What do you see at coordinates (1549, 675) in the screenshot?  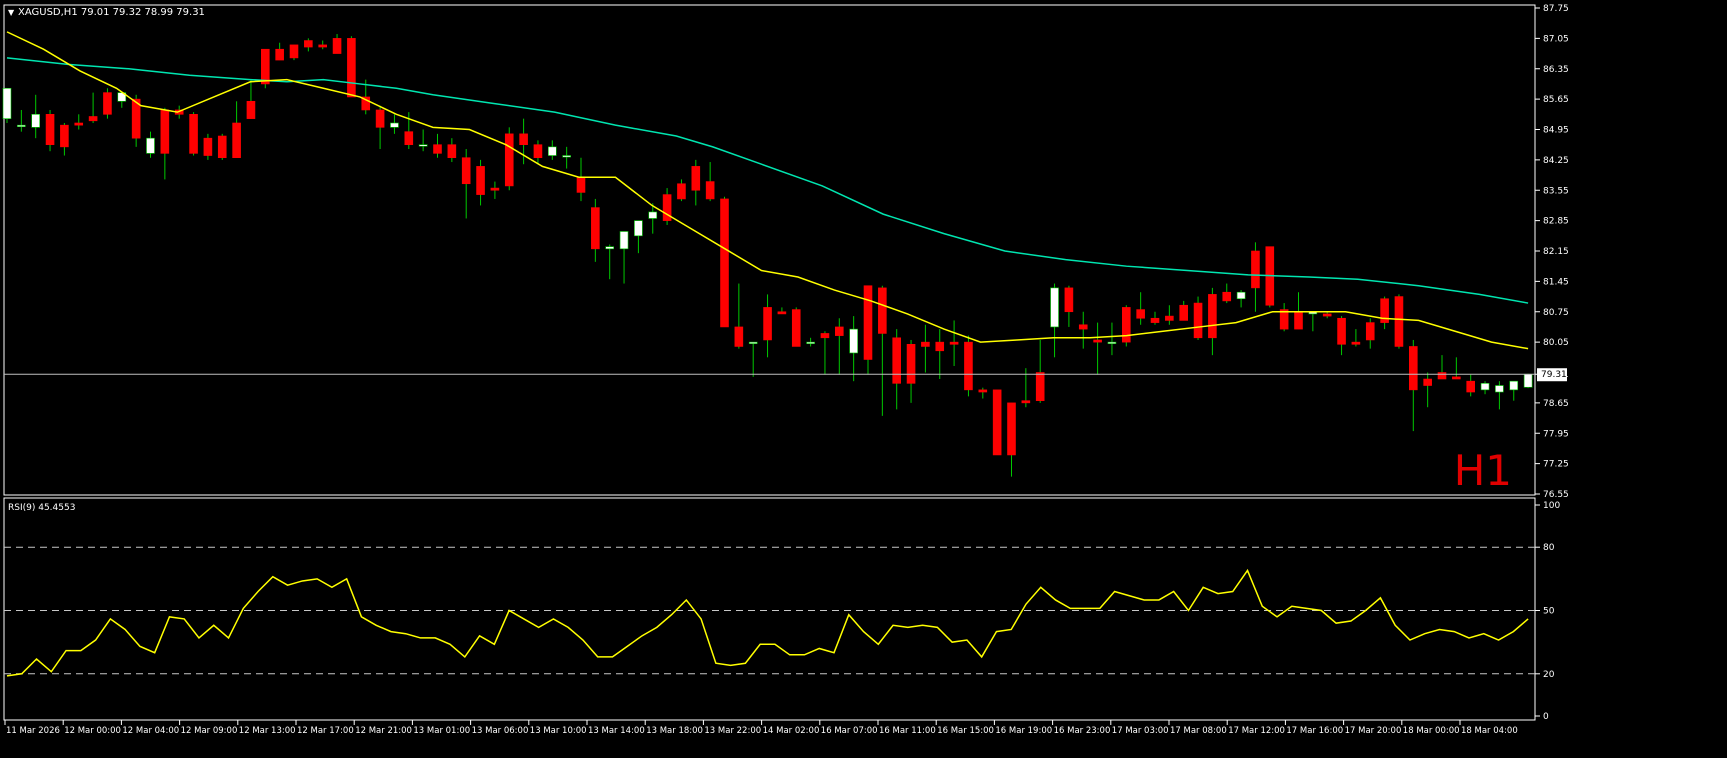 I see `rsi-tick-label: 20` at bounding box center [1549, 675].